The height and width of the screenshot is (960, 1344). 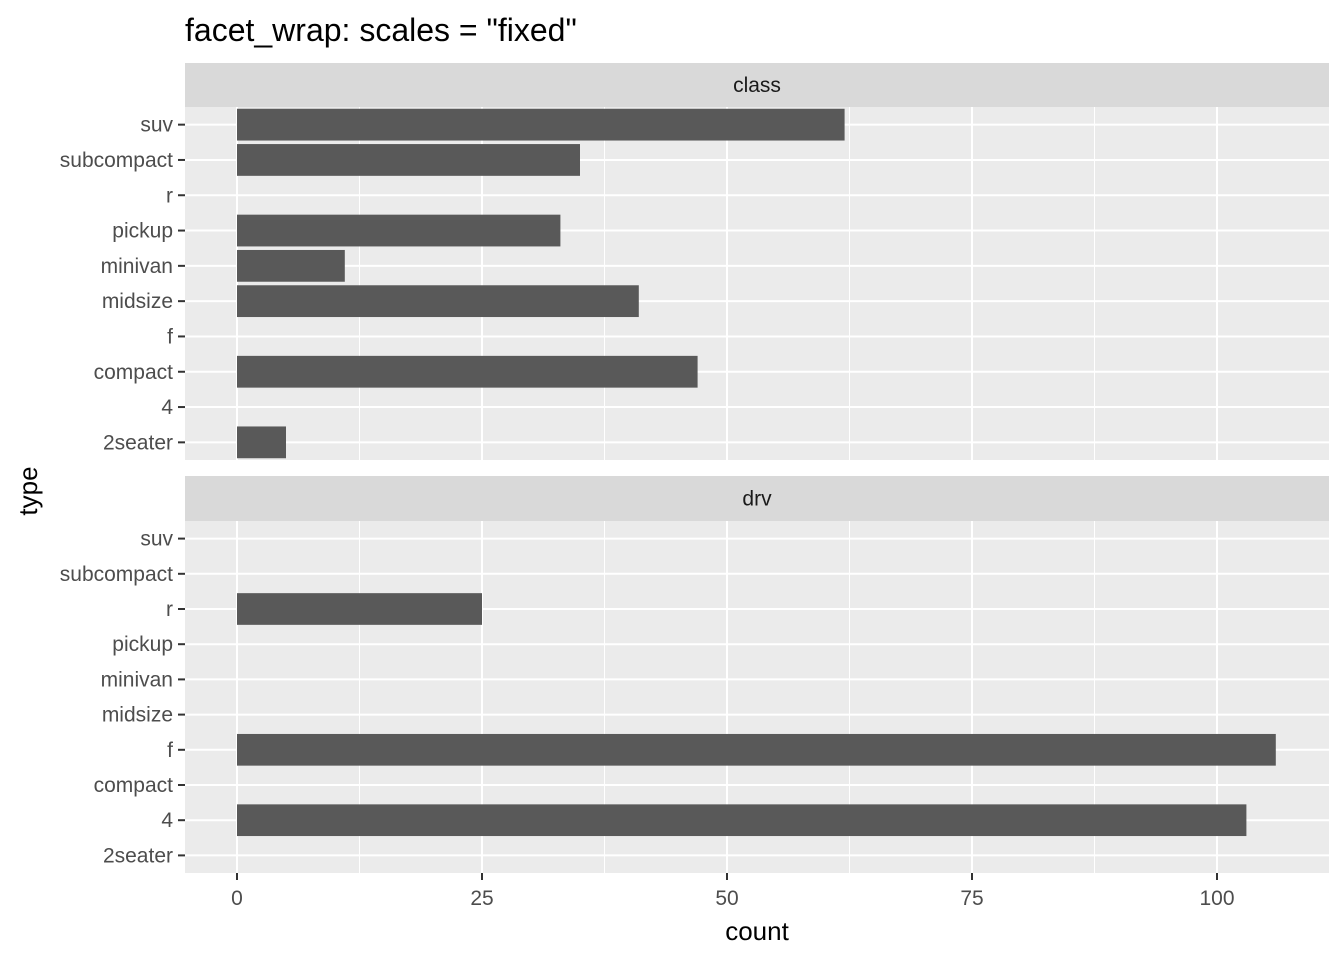 I want to click on facet-strip-drv, so click(x=757, y=498).